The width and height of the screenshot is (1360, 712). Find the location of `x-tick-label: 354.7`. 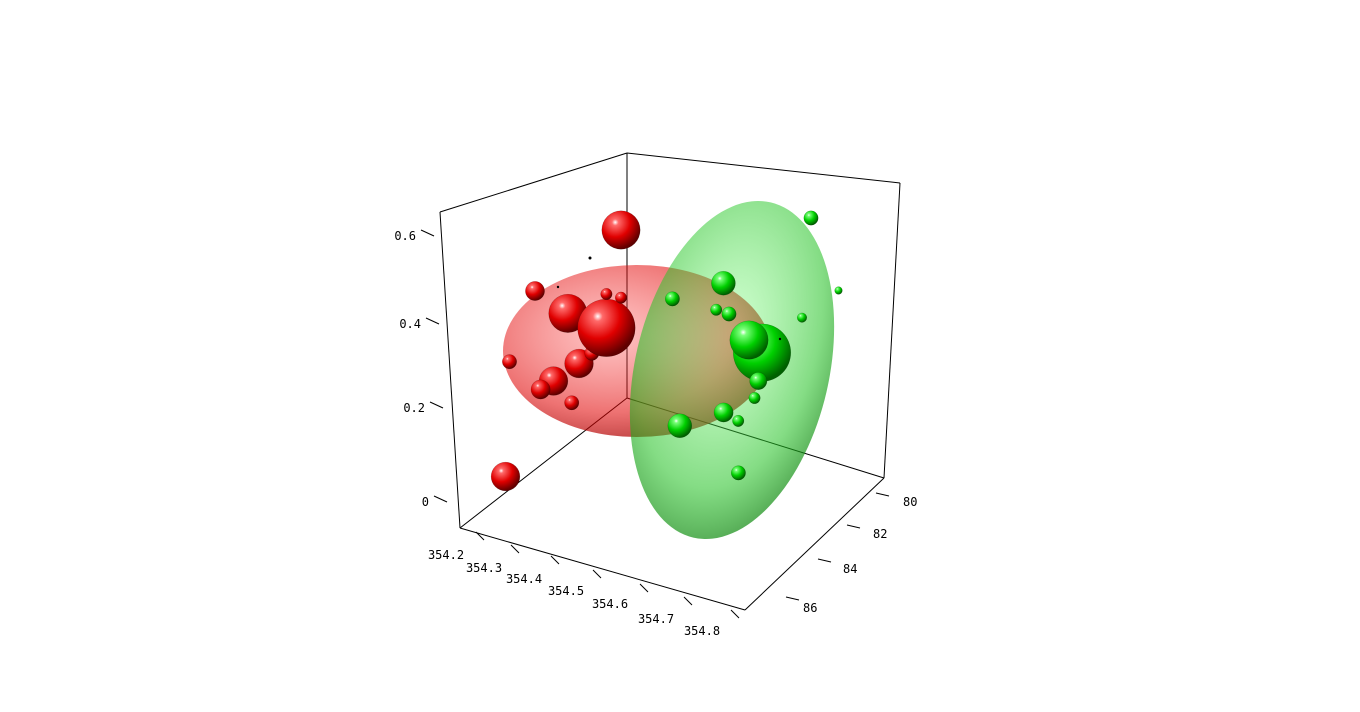

x-tick-label: 354.7 is located at coordinates (656, 619).